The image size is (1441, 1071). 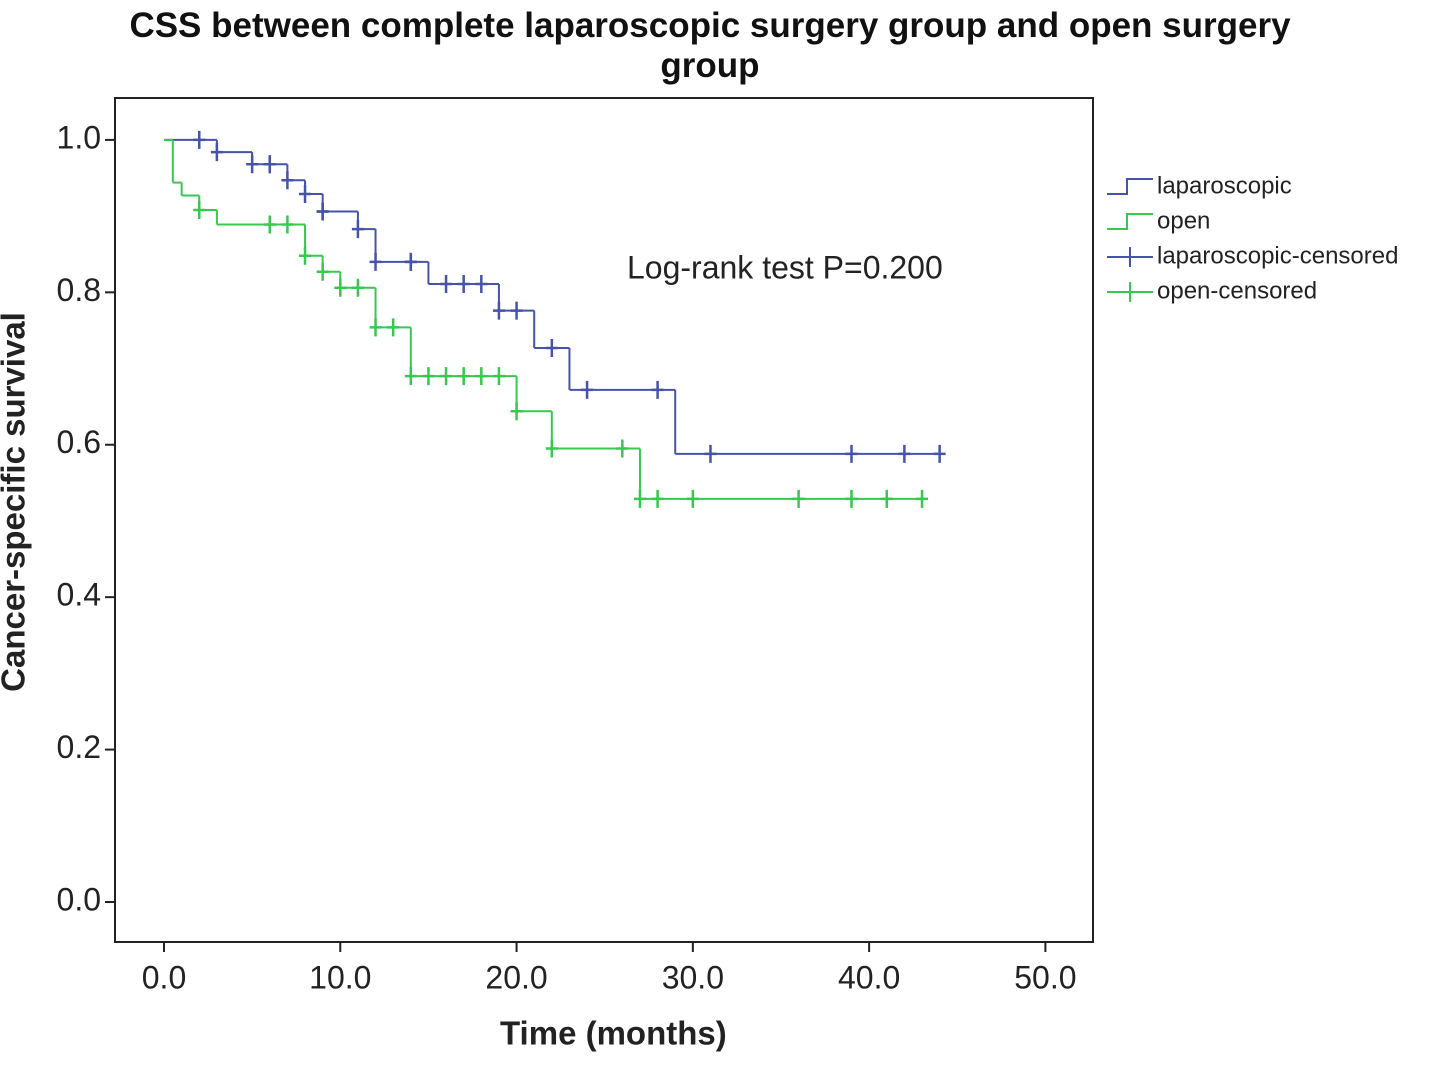 What do you see at coordinates (869, 977) in the screenshot?
I see `x-tick-label: 40.0` at bounding box center [869, 977].